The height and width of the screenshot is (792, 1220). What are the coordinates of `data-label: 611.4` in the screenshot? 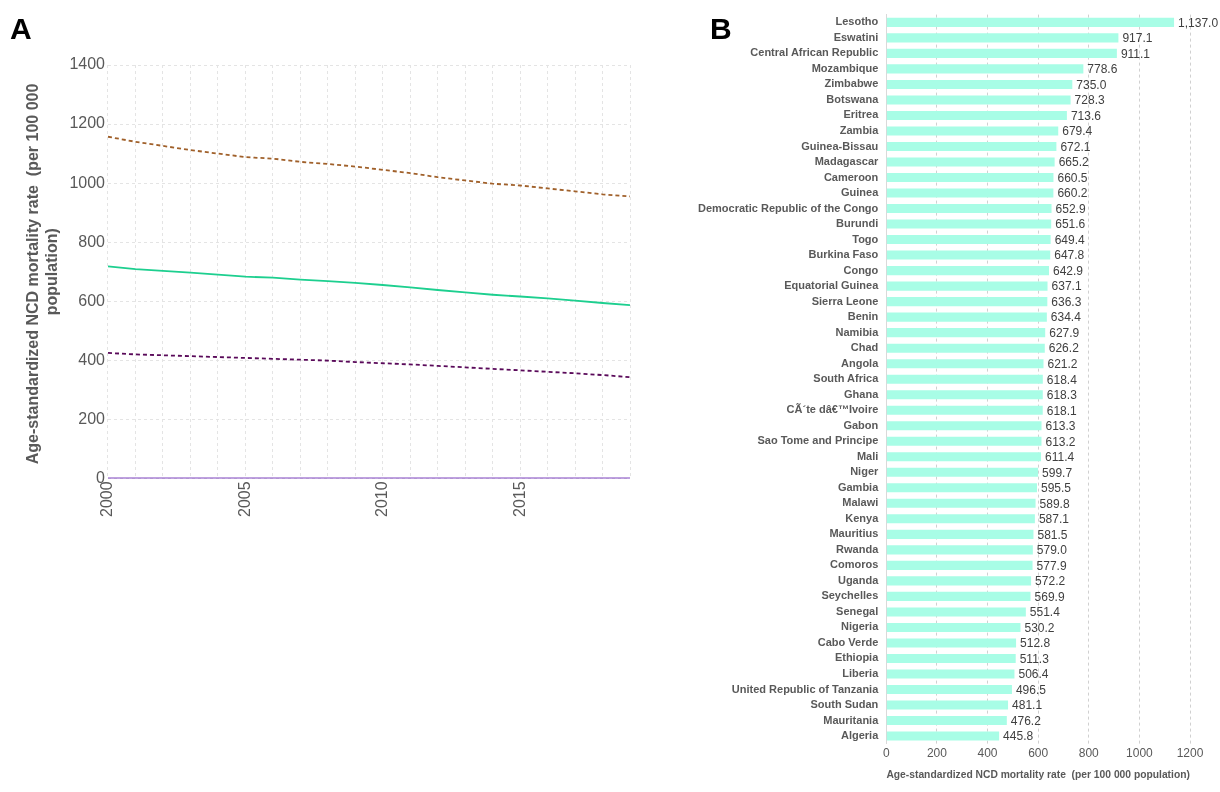 It's located at (1060, 457).